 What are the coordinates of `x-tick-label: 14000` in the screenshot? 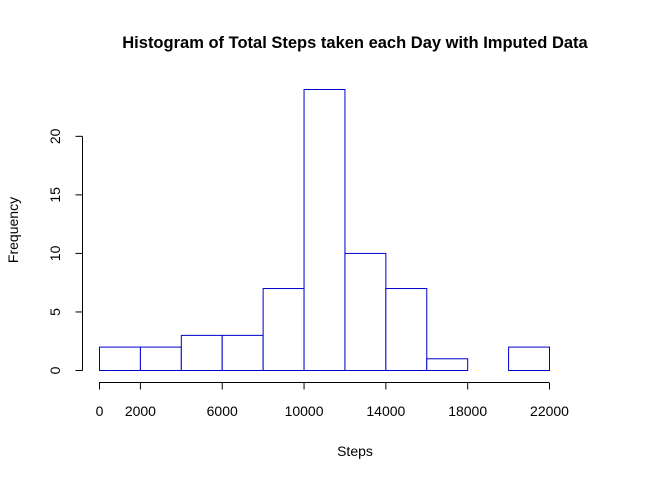 It's located at (385, 411).